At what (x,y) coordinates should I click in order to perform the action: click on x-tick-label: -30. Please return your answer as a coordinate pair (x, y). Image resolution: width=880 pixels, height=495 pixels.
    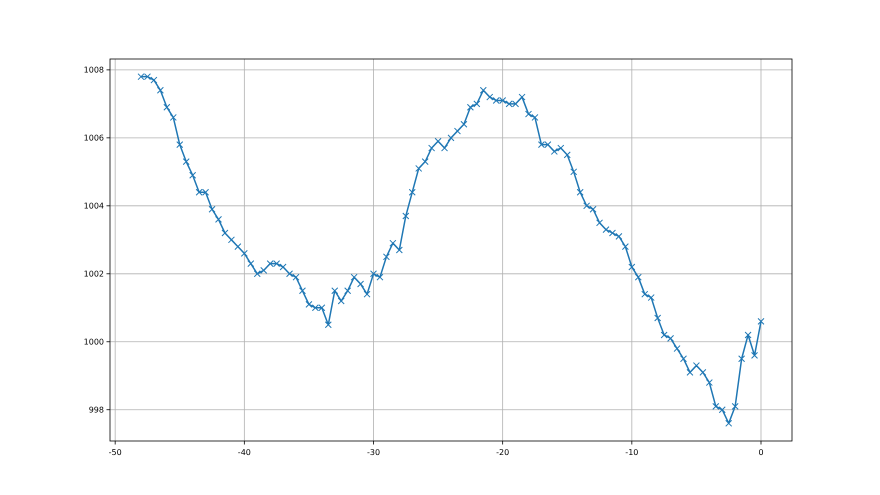
    Looking at the image, I should click on (373, 452).